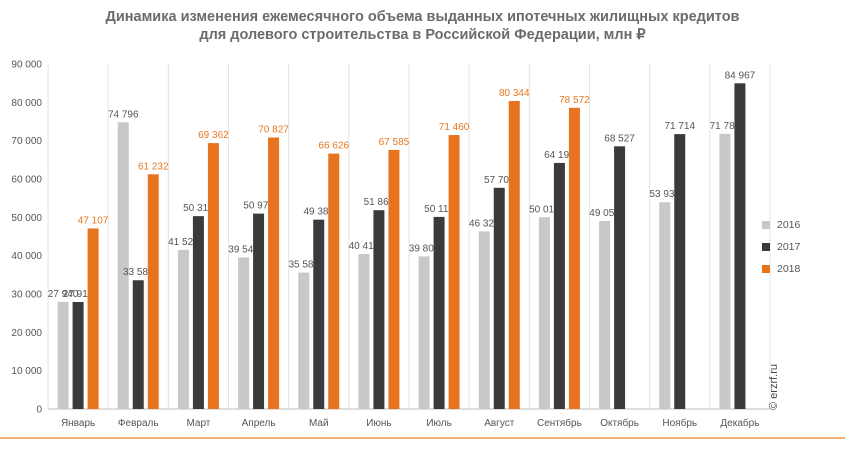 The height and width of the screenshot is (470, 845). What do you see at coordinates (766, 269) in the screenshot?
I see `legend-swatch-2018` at bounding box center [766, 269].